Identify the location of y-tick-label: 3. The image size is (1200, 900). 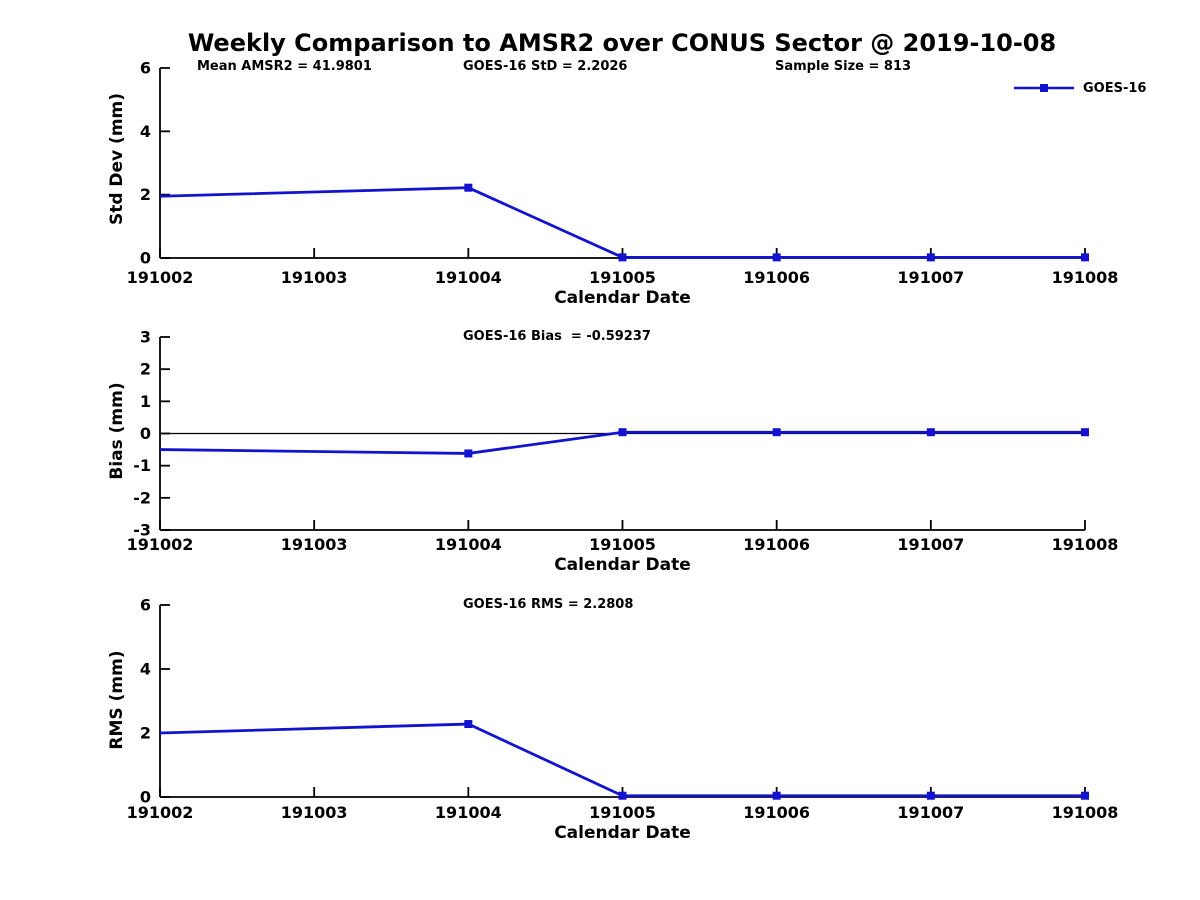
(145, 337).